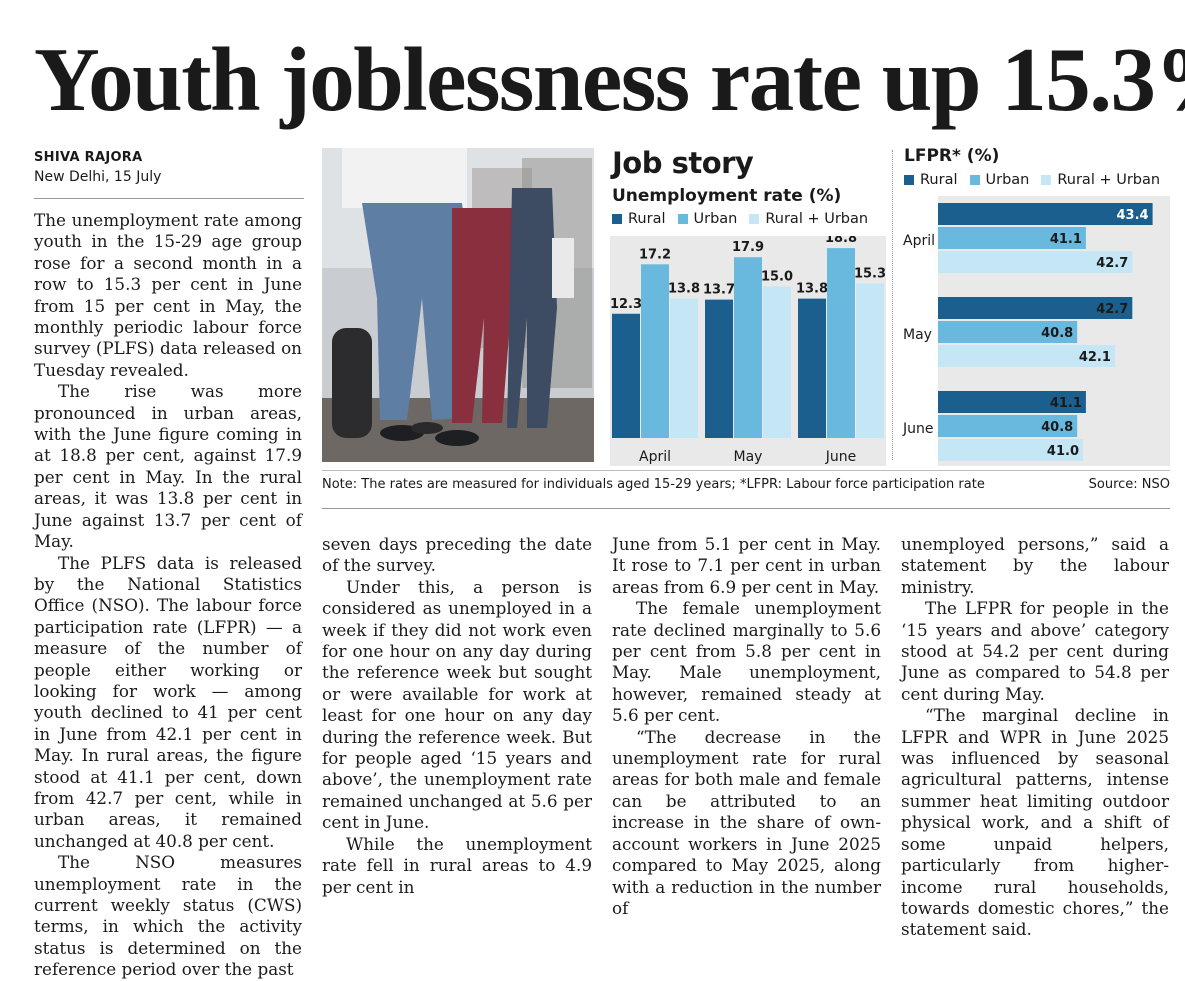 Image resolution: width=1185 pixels, height=981 pixels. Describe the element at coordinates (1129, 484) in the screenshot. I see `graphic-source: Source: NSO` at that location.